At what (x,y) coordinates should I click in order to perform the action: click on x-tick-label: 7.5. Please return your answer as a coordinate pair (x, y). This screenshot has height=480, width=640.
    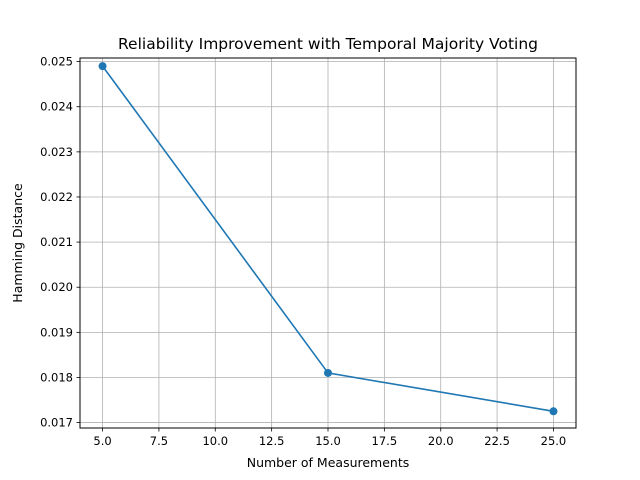
    Looking at the image, I should click on (159, 441).